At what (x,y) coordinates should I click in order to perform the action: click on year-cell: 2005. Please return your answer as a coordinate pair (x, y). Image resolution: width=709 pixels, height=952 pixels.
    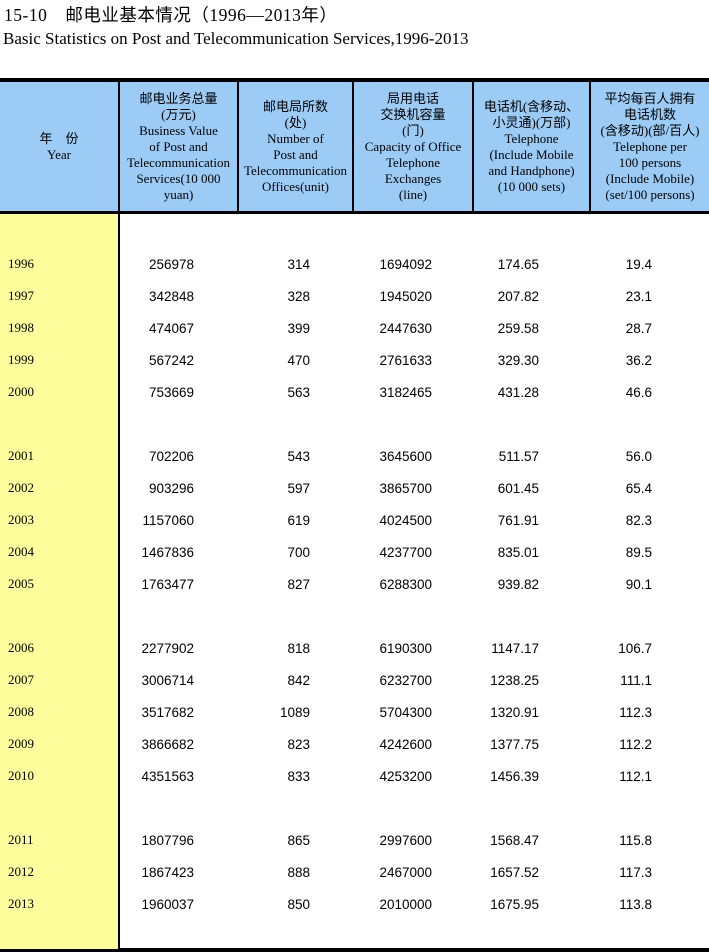
    Looking at the image, I should click on (21, 583).